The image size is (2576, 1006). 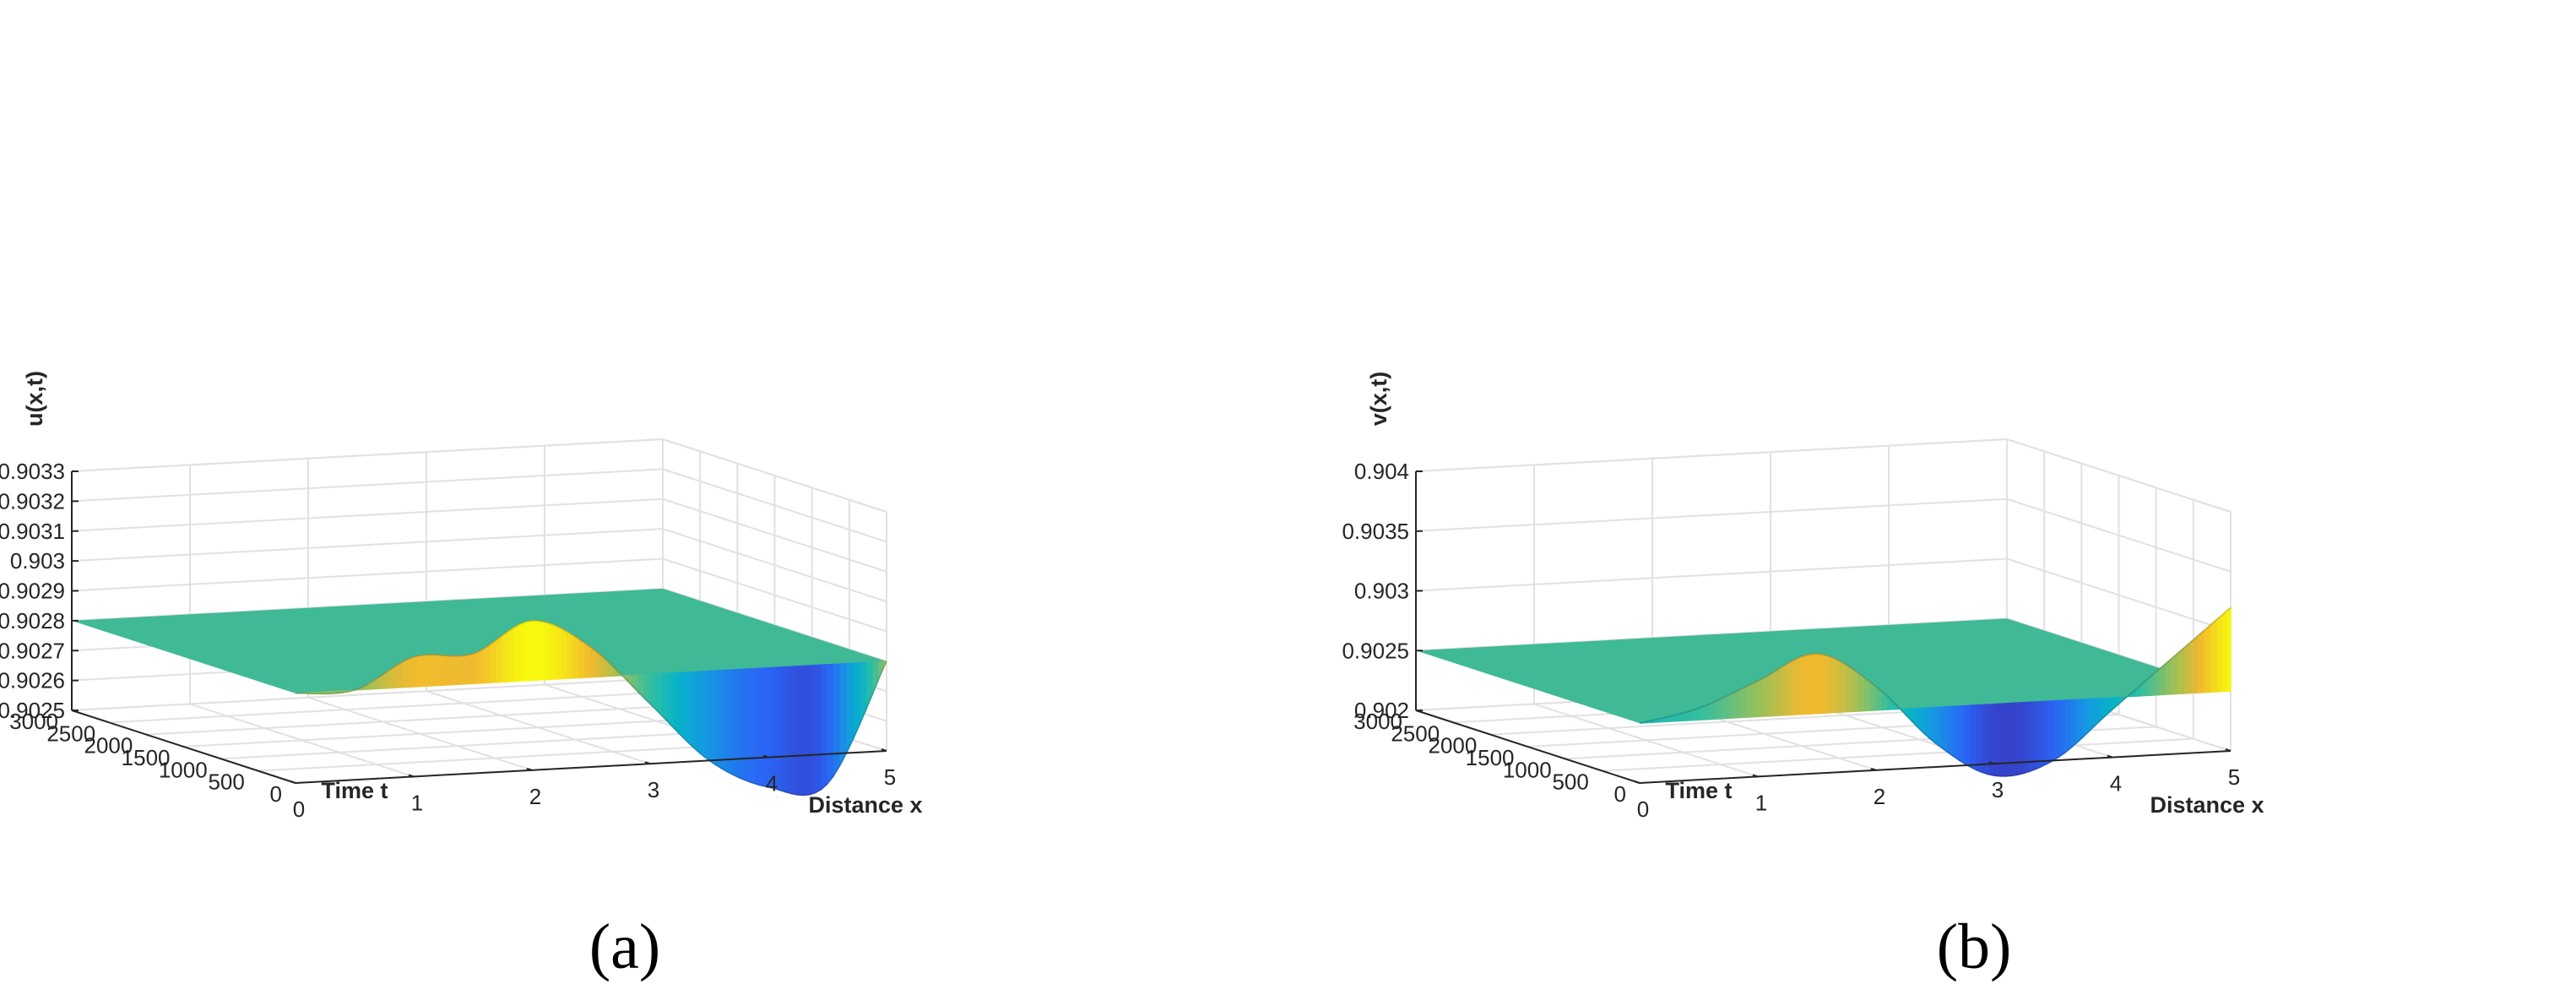 What do you see at coordinates (33, 531) in the screenshot?
I see `z-tick-label: 0.9031` at bounding box center [33, 531].